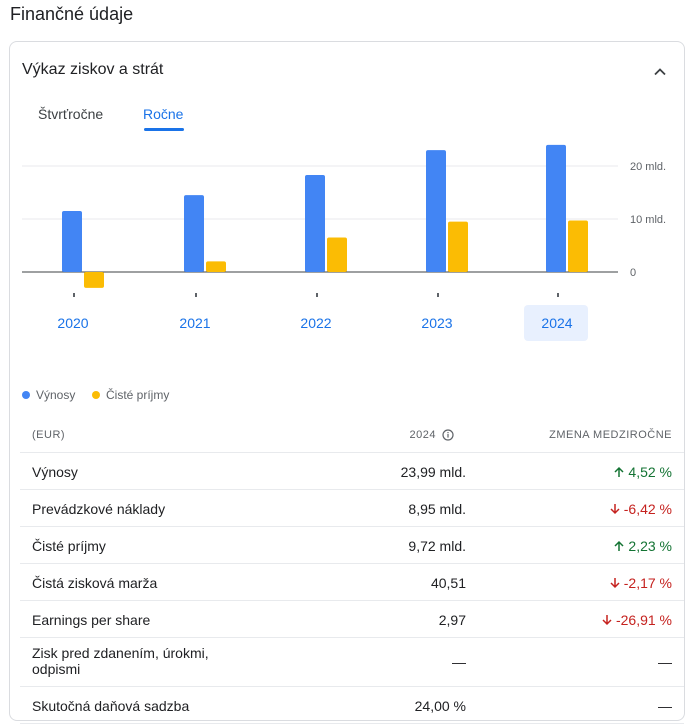 The width and height of the screenshot is (698, 724). I want to click on bar-net-income-2022, so click(337, 254).